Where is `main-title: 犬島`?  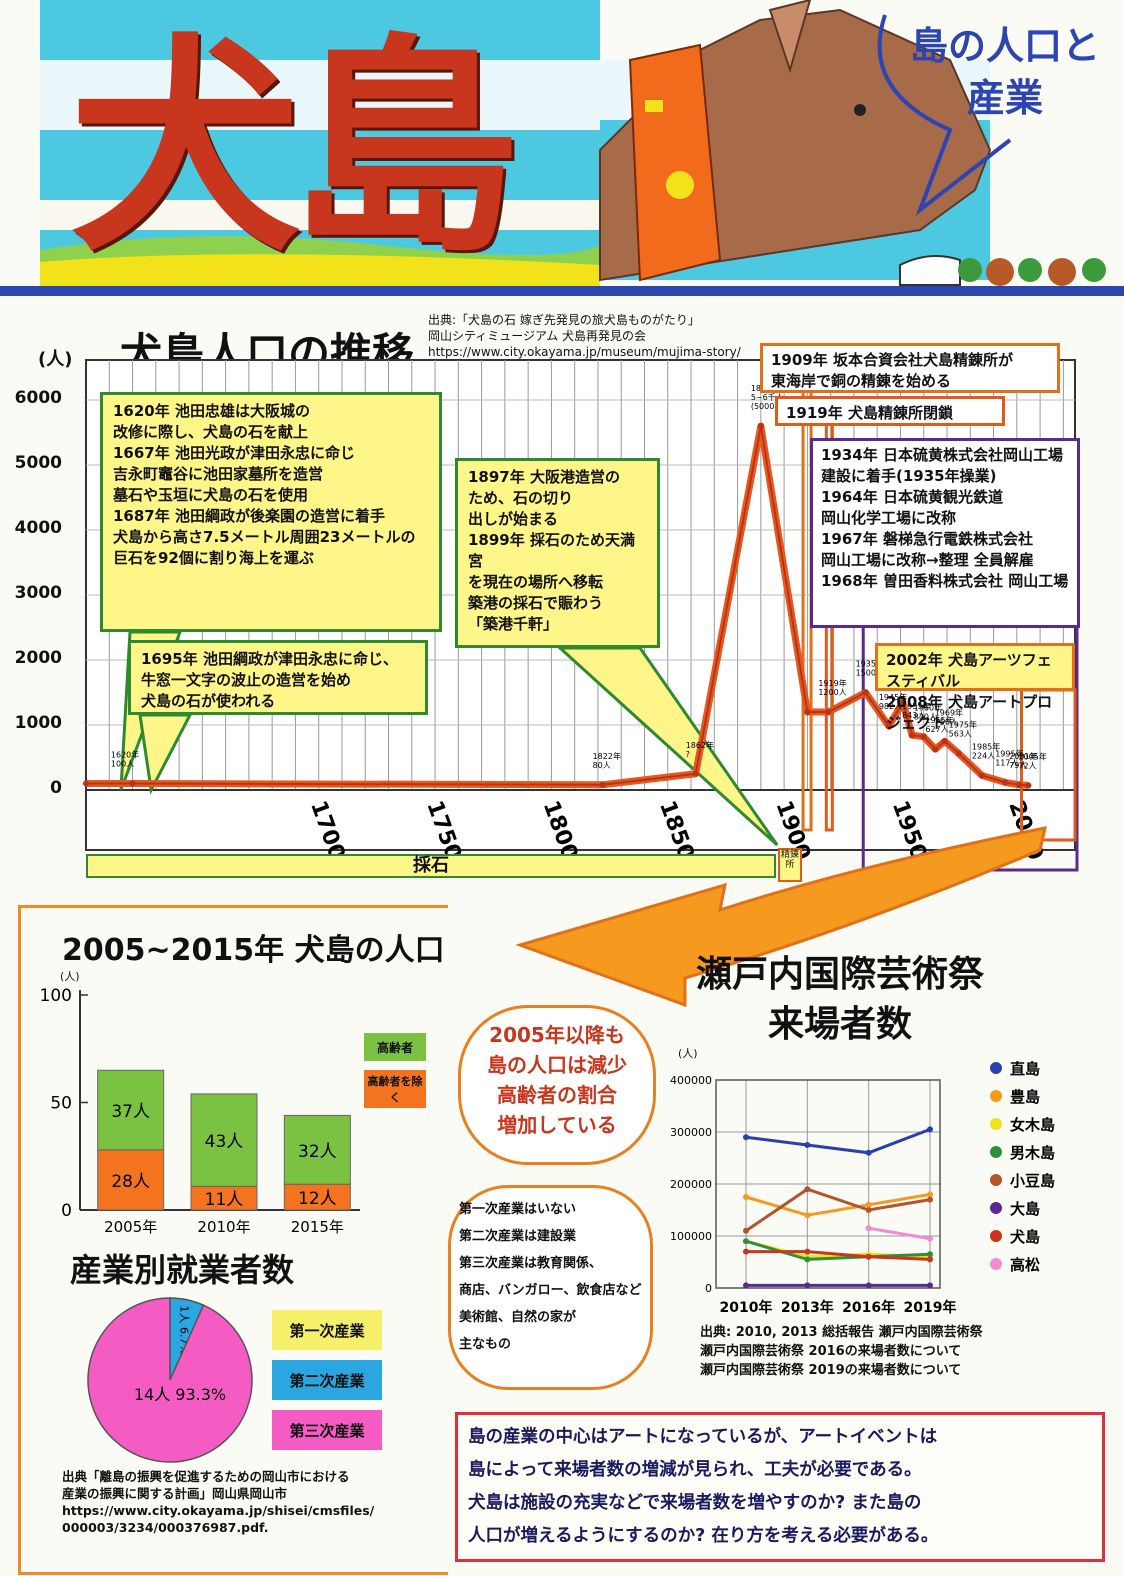 main-title: 犬島 is located at coordinates (295, 149).